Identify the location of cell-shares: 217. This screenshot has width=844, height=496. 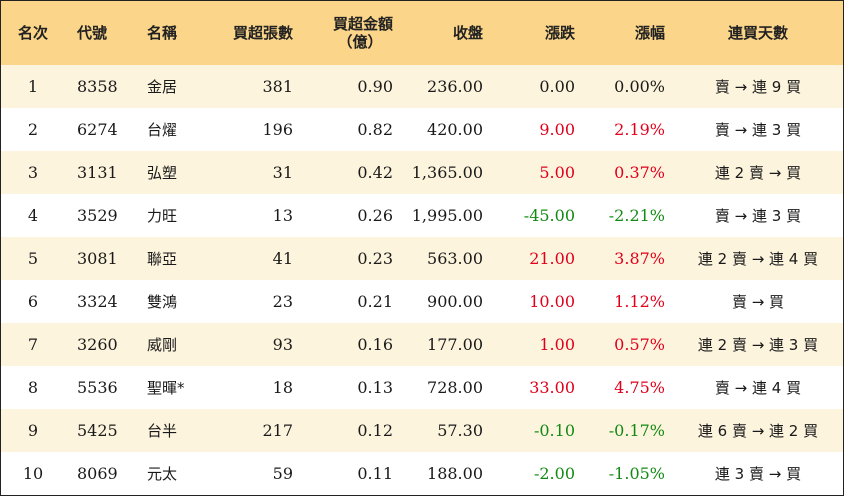
(277, 430).